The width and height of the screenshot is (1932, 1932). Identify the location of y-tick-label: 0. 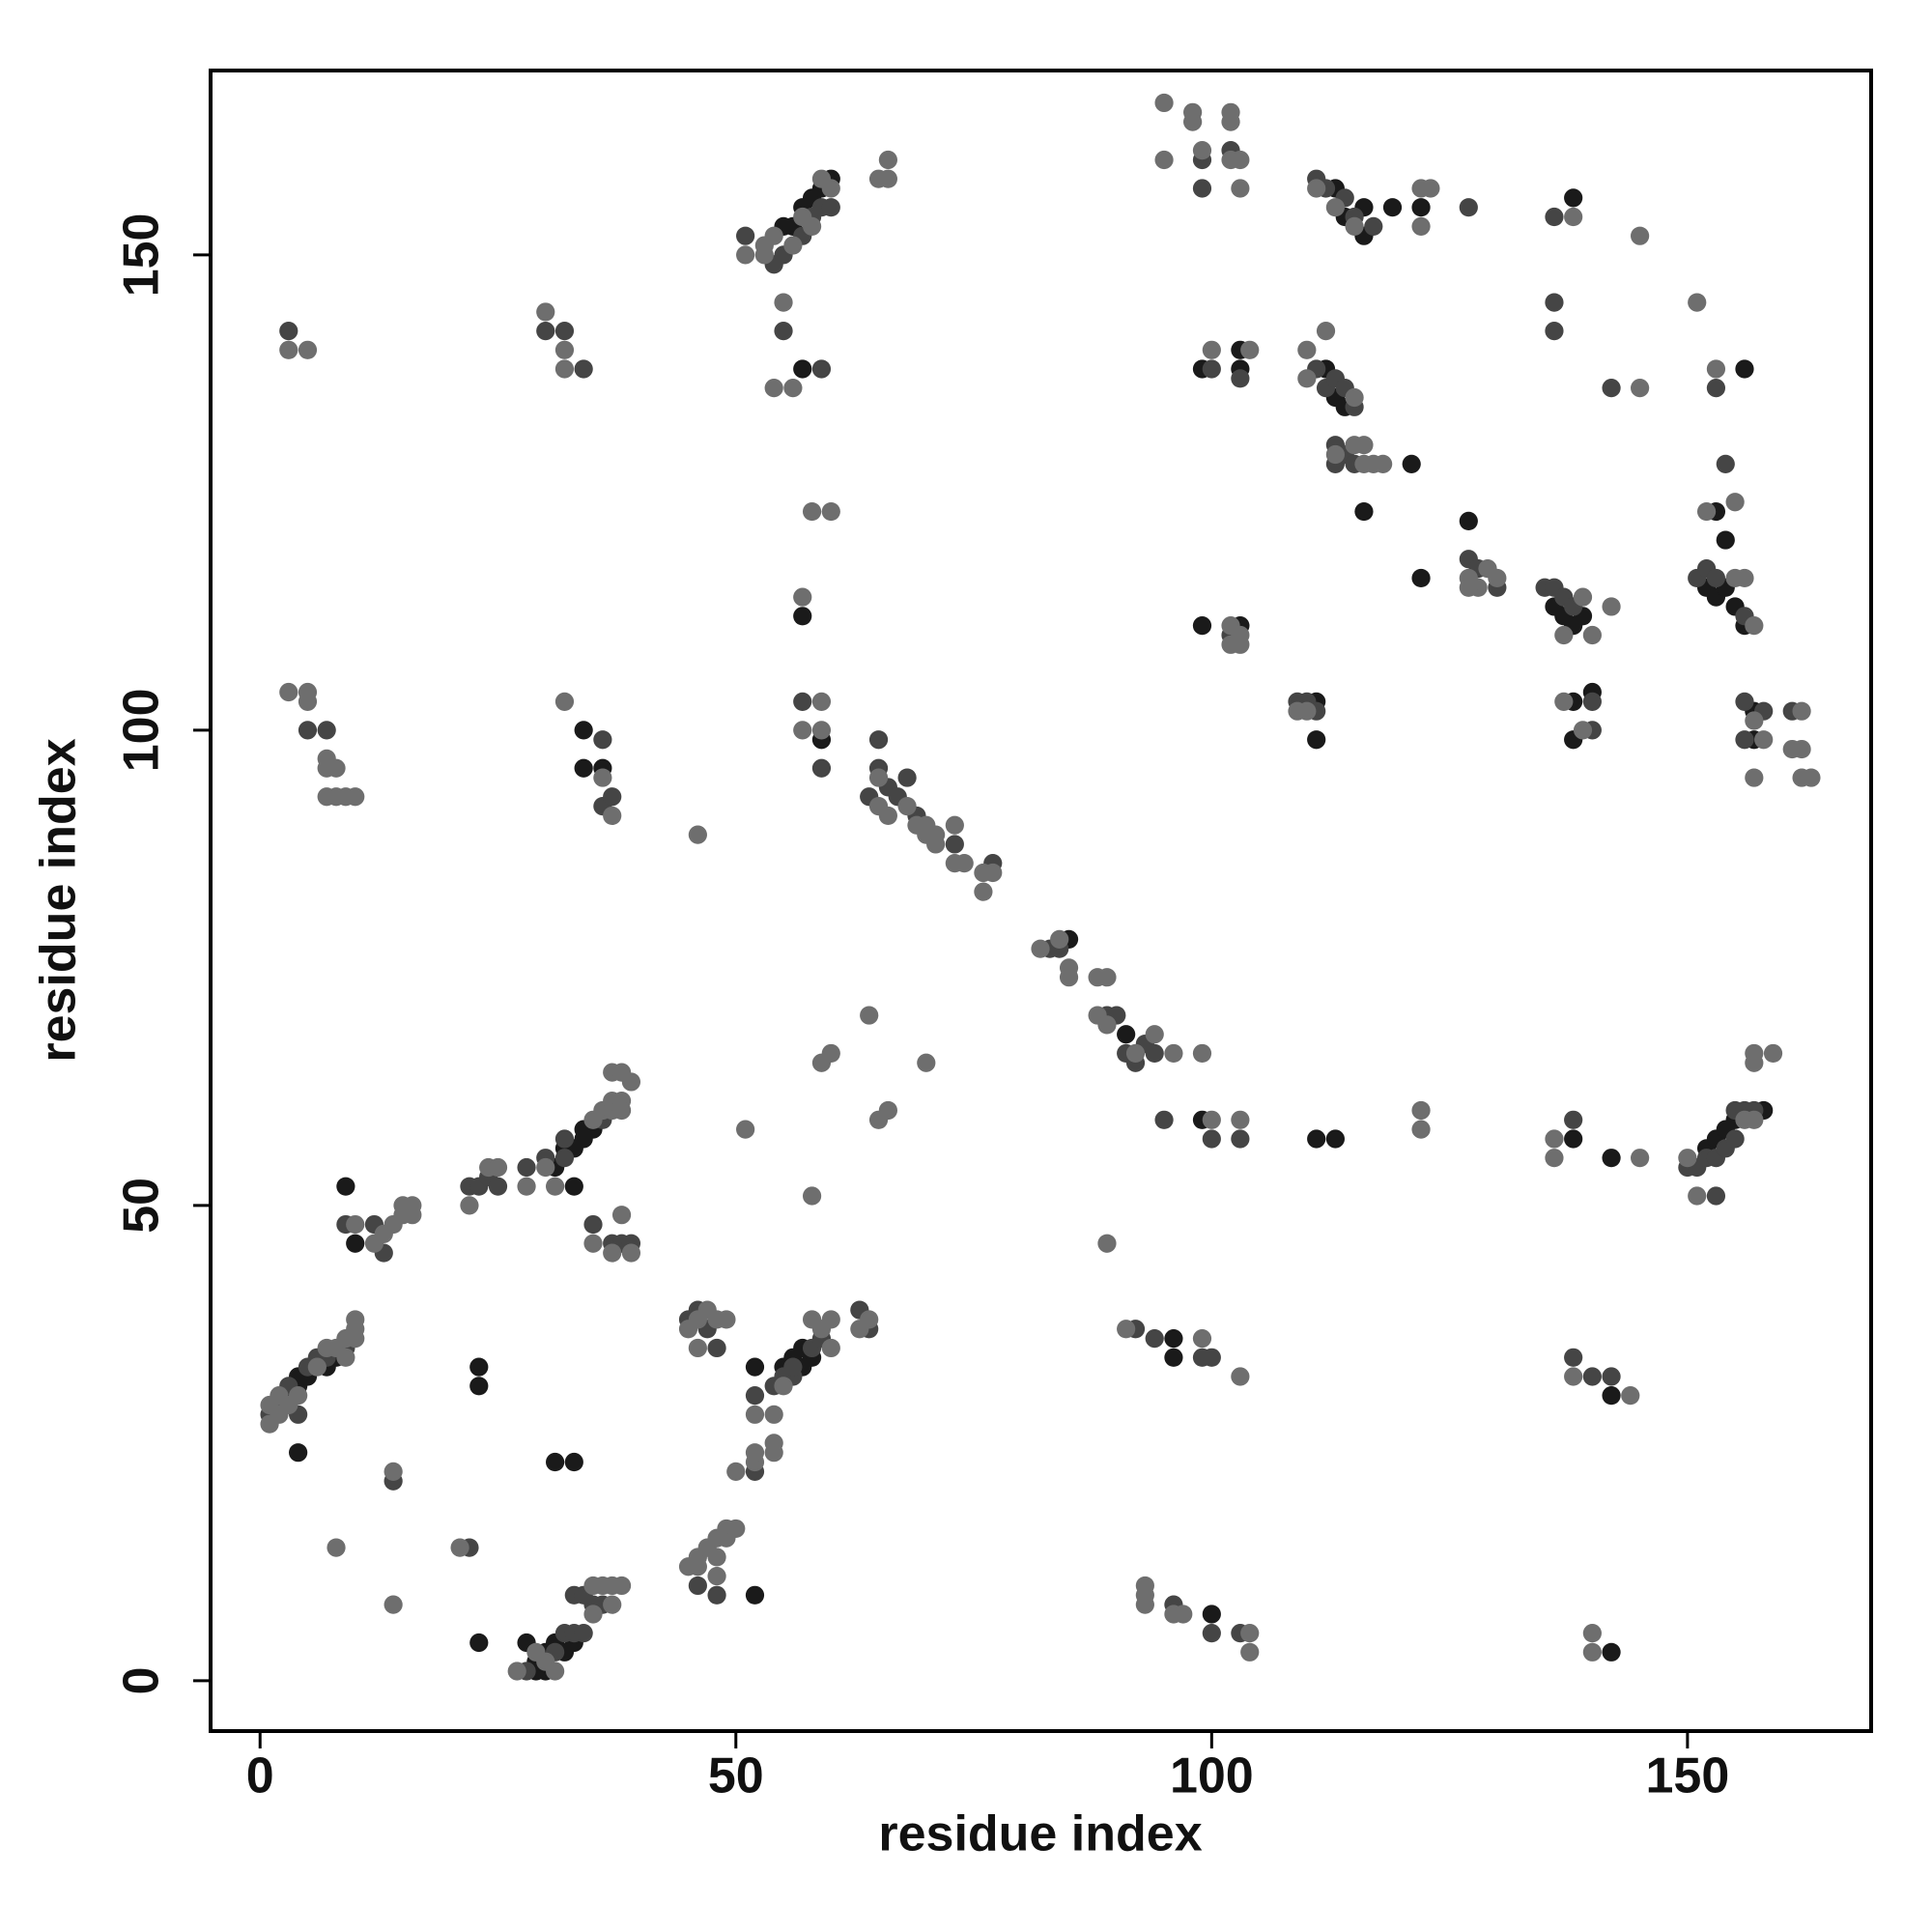
(142, 1680).